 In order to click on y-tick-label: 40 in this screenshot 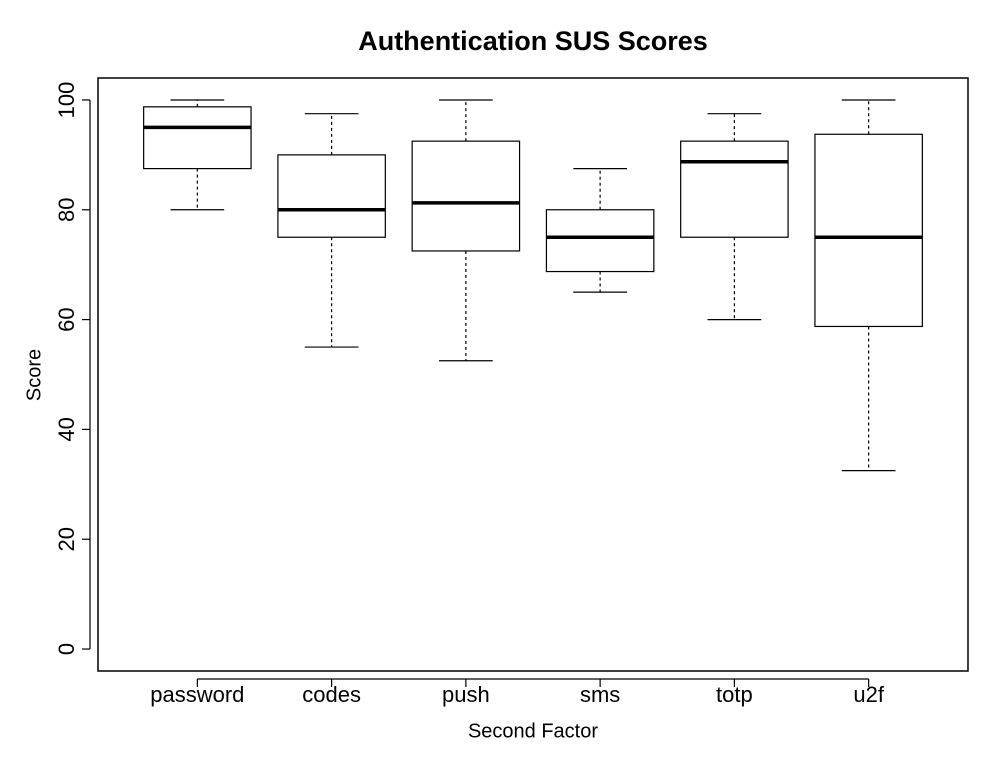, I will do `click(66, 429)`.